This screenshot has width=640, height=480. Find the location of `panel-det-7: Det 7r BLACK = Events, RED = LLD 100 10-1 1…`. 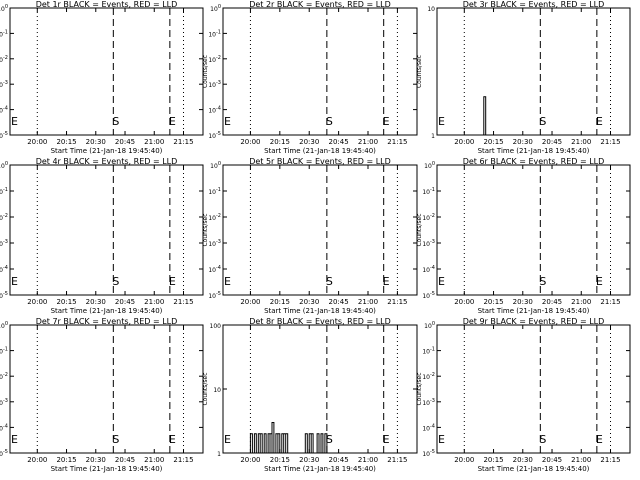

panel-det-7: Det 7r BLACK = Events, RED = LLD 100 10-1 1… is located at coordinates (102, 395).